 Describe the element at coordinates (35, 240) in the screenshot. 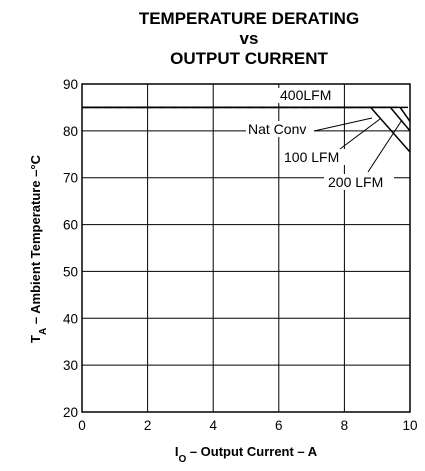

I see `y-axis-label-rest: – Ambient Temperature –°C` at that location.